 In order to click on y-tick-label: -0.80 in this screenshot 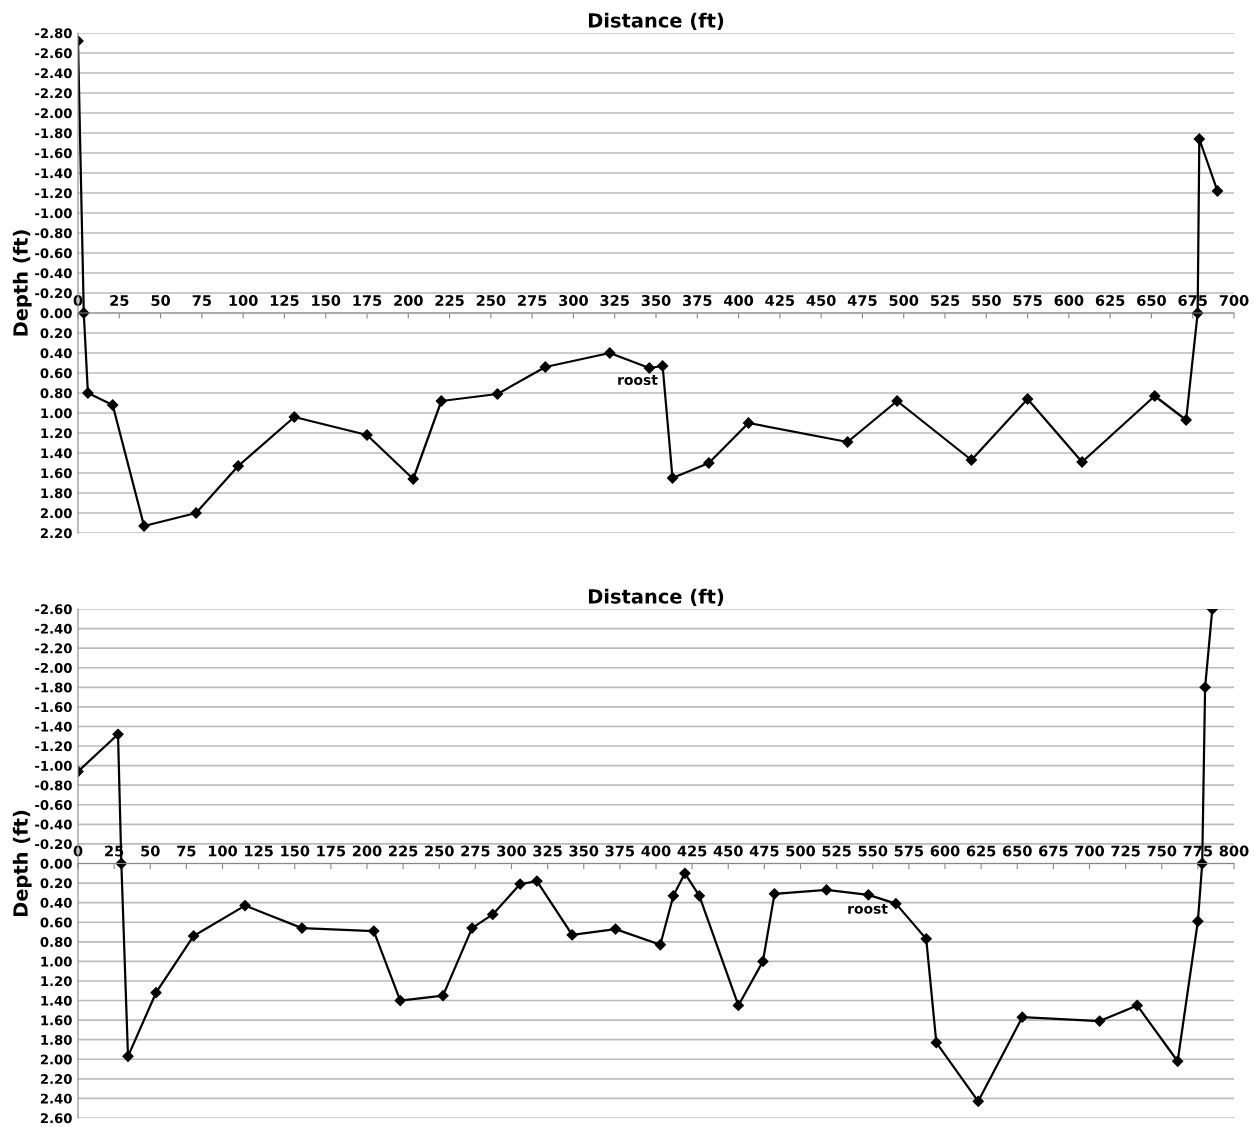, I will do `click(53, 233)`.